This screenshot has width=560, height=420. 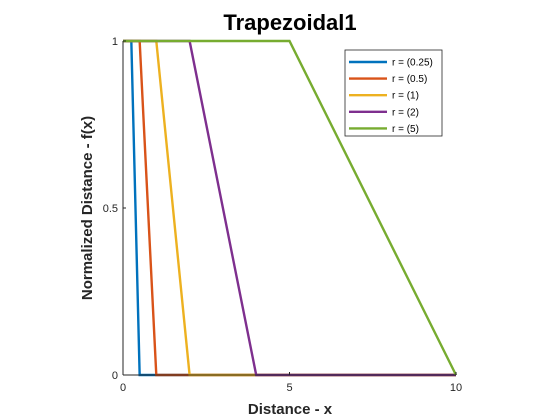 I want to click on legend-label-2: r = (1), so click(x=405, y=96).